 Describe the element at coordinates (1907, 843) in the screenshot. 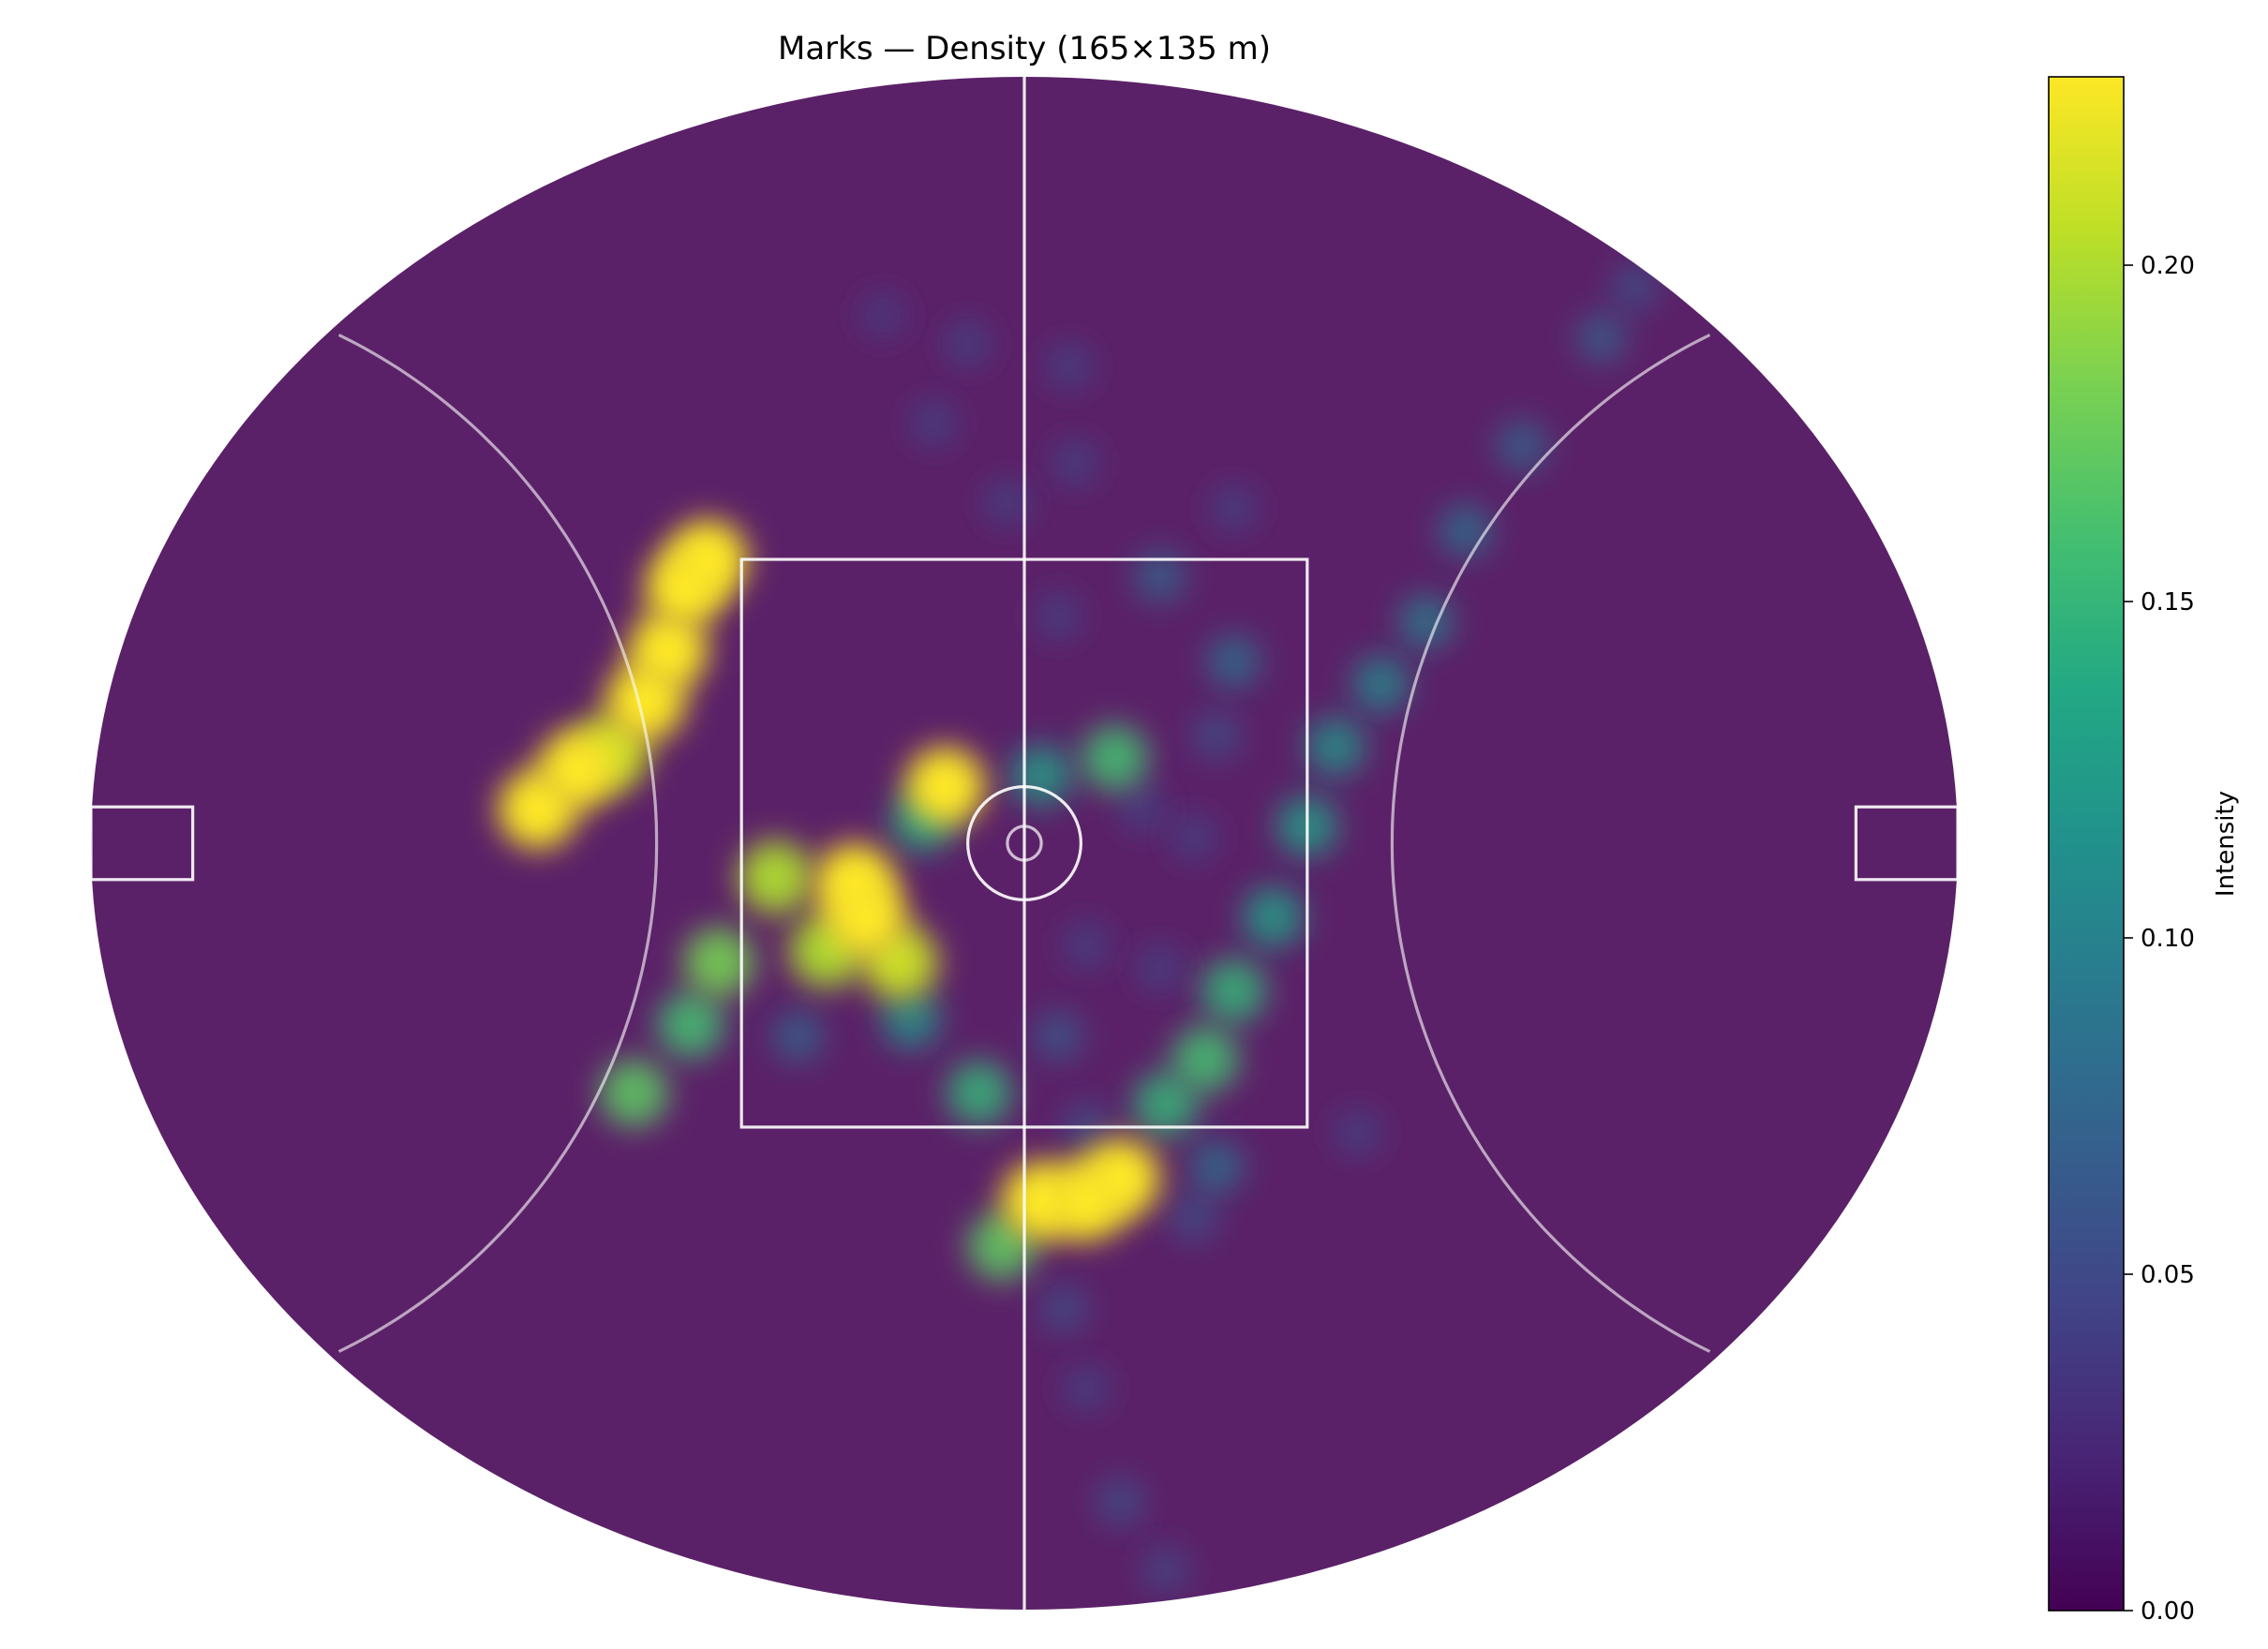

I see `goal-square-right` at that location.